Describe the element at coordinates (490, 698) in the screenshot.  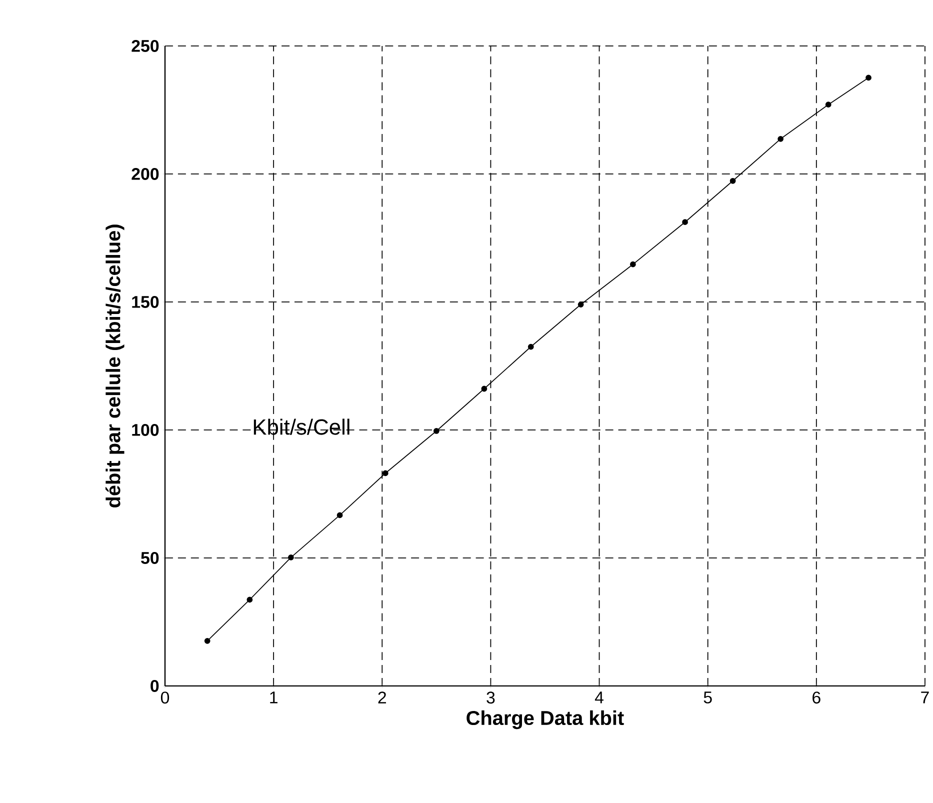
I see `x-tick-label: 3` at that location.